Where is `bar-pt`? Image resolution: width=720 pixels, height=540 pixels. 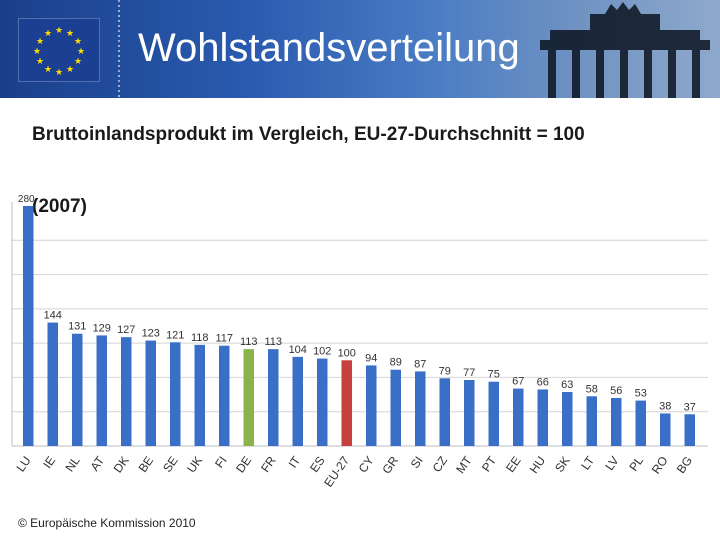
bar-pt is located at coordinates (493, 413).